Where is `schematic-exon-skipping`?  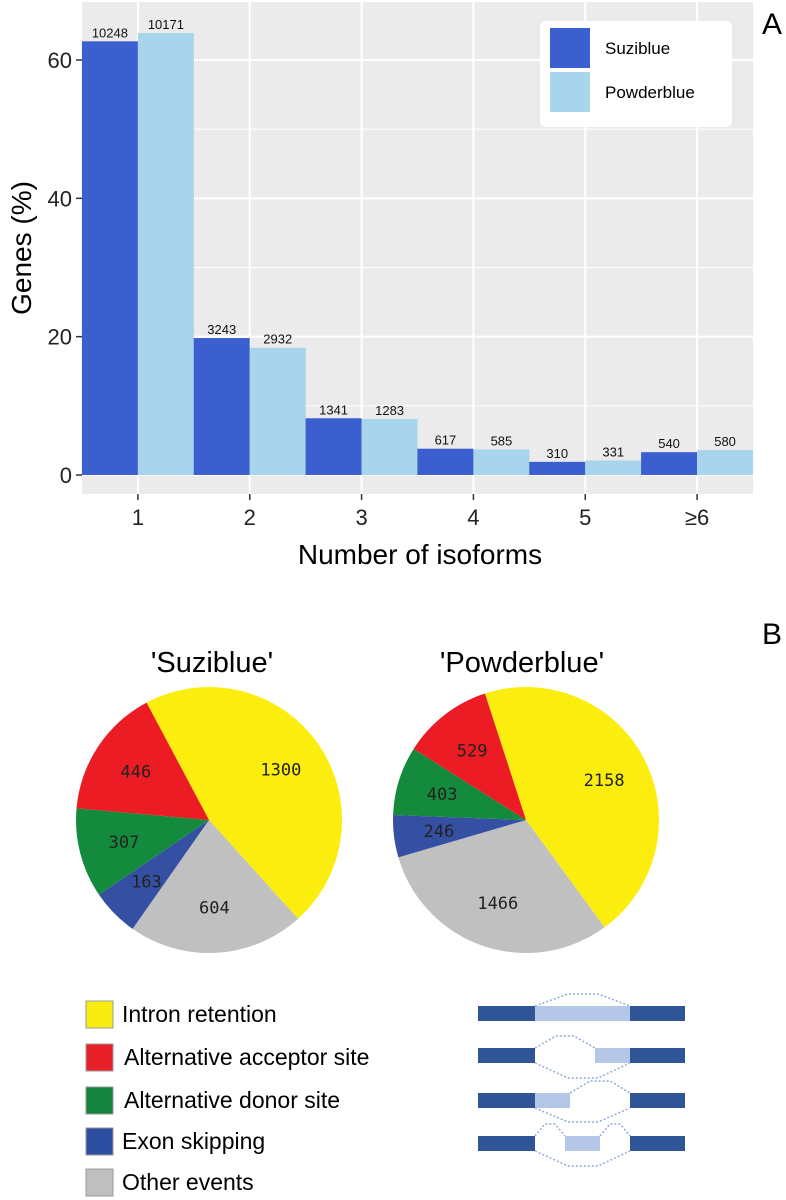
schematic-exon-skipping is located at coordinates (581, 1145).